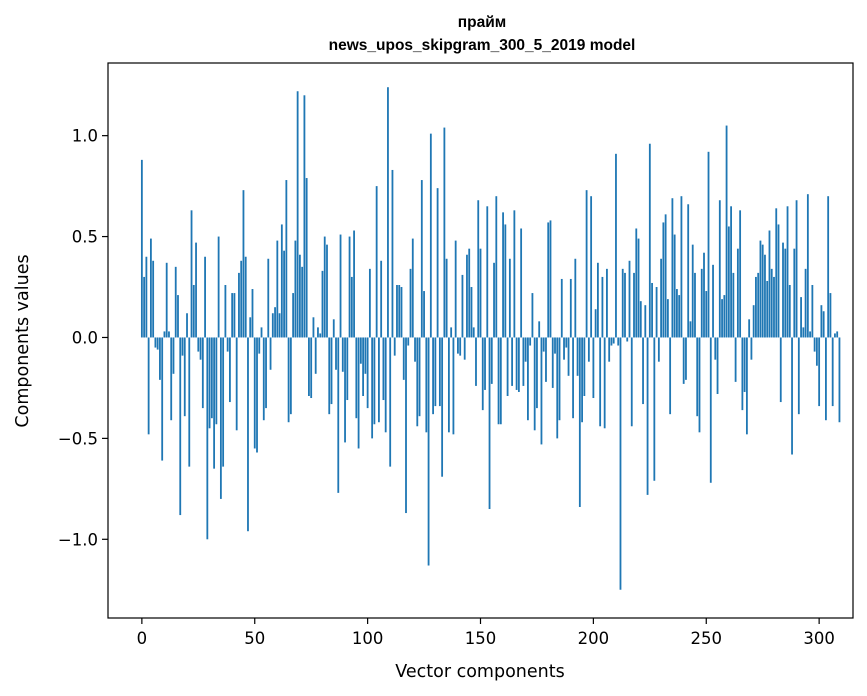  What do you see at coordinates (486, 633) in the screenshot?
I see `x-axis: 0 50 100 150 200 250 300` at bounding box center [486, 633].